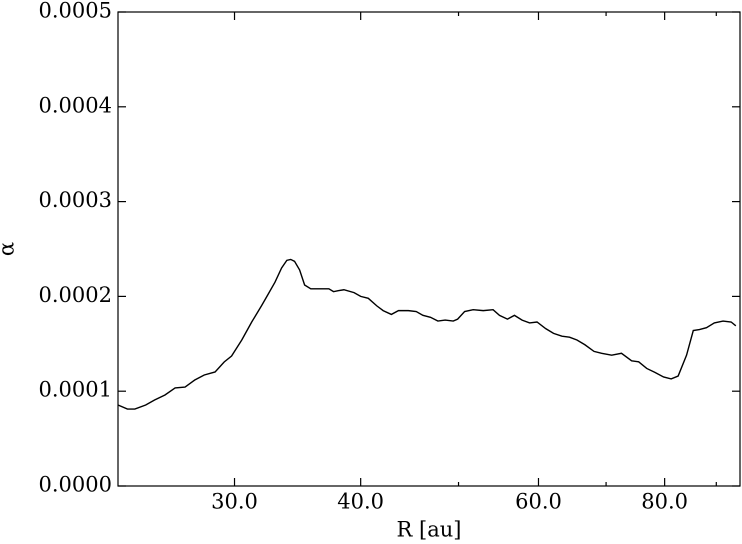 The height and width of the screenshot is (544, 742). What do you see at coordinates (75, 390) in the screenshot?
I see `y-tick-label: 0.0001` at bounding box center [75, 390].